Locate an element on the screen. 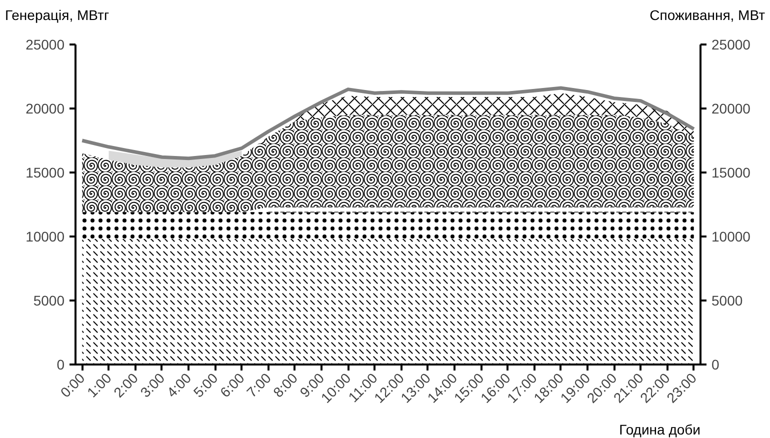 This screenshot has width=770, height=438. y-tick-label: 20000 is located at coordinates (45, 108).